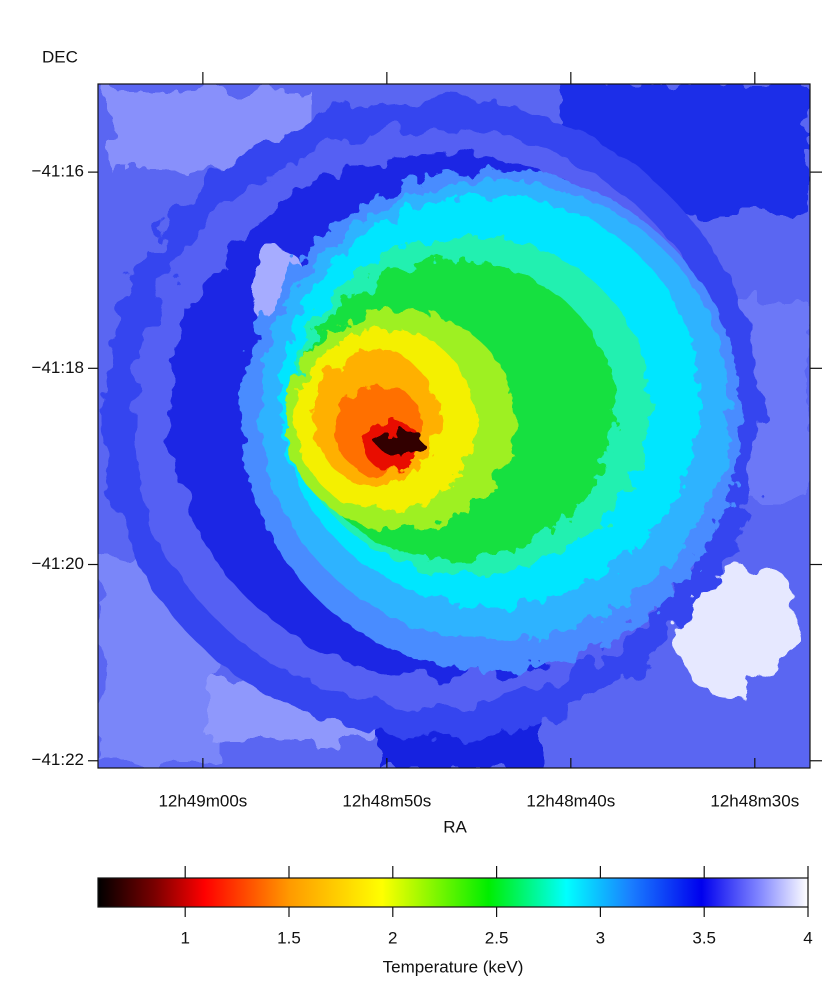  Describe the element at coordinates (60, 56) in the screenshot. I see `y-axis-label: DEC` at that location.